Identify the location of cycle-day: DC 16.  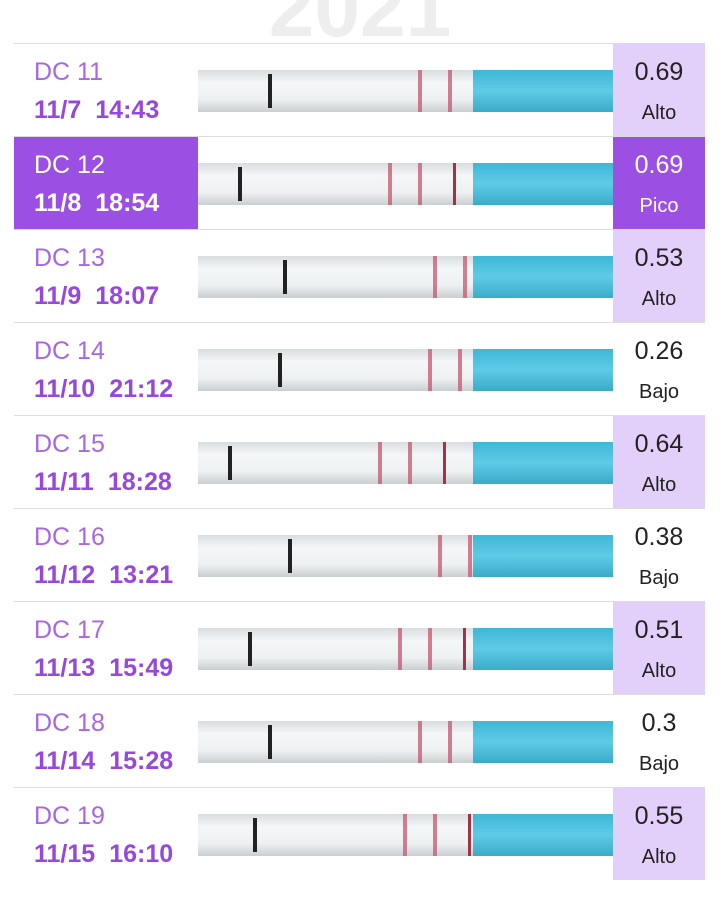
(69, 537).